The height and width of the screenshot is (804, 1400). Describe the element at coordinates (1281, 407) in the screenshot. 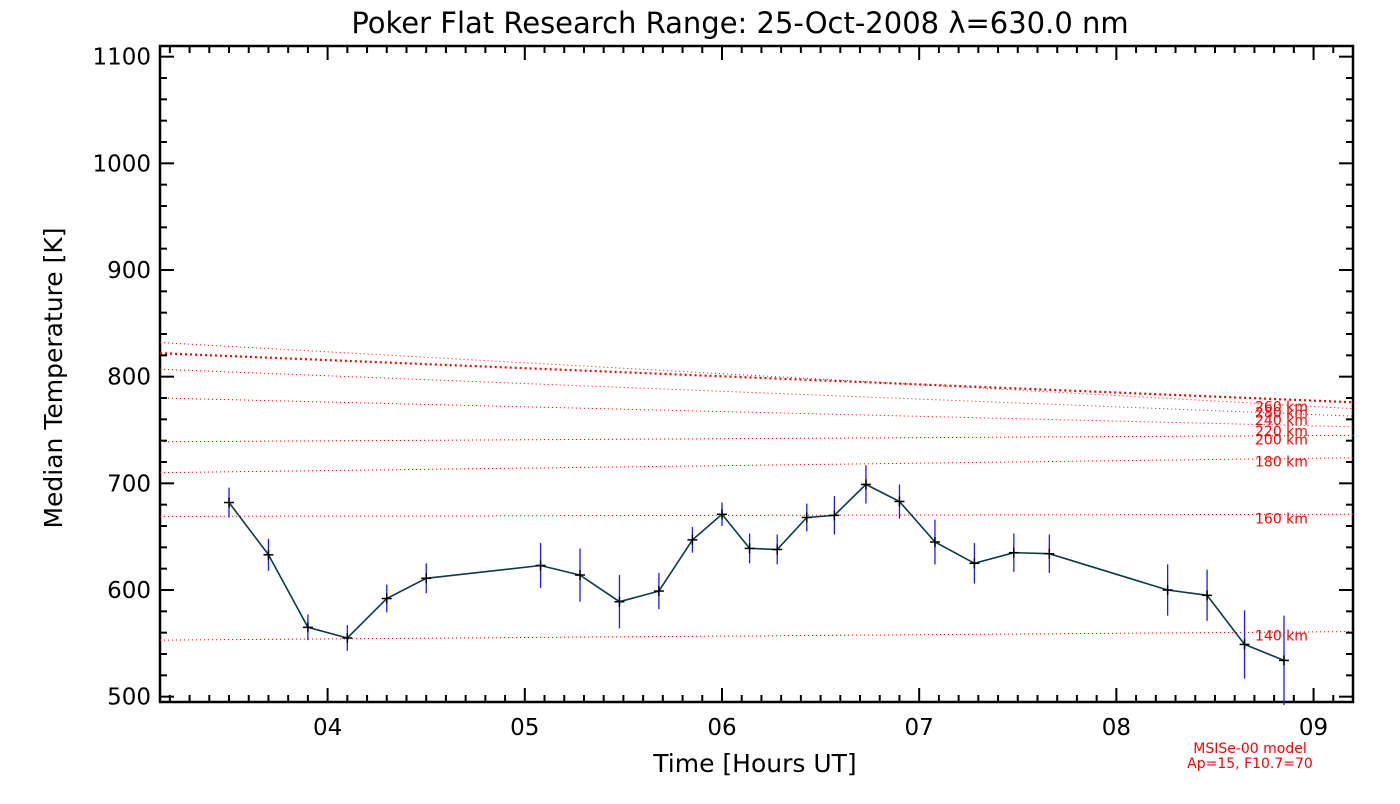

I see `model-line-label: 260 km` at that location.